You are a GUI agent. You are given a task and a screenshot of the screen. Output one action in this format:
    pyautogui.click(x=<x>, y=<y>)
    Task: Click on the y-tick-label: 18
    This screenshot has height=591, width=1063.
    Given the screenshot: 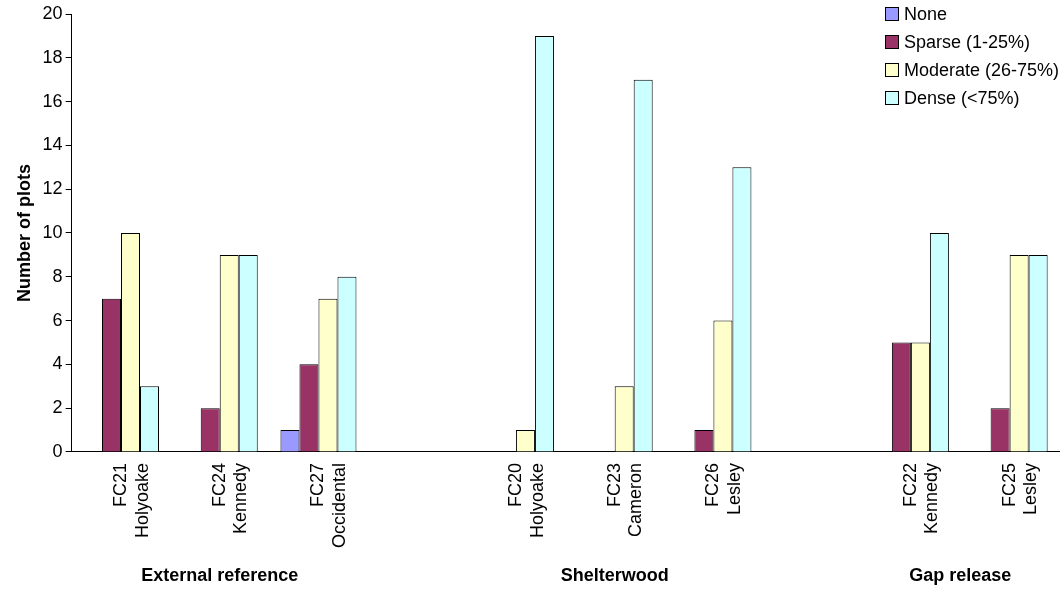 What is the action you would take?
    pyautogui.click(x=52, y=56)
    